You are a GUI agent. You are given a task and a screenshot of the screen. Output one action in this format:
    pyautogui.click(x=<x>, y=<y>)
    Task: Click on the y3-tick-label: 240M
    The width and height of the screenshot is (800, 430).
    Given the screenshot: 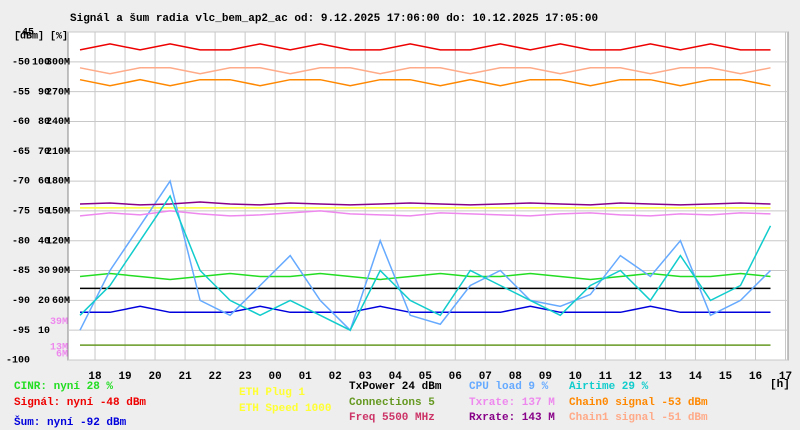 What is the action you would take?
    pyautogui.click(x=58, y=122)
    